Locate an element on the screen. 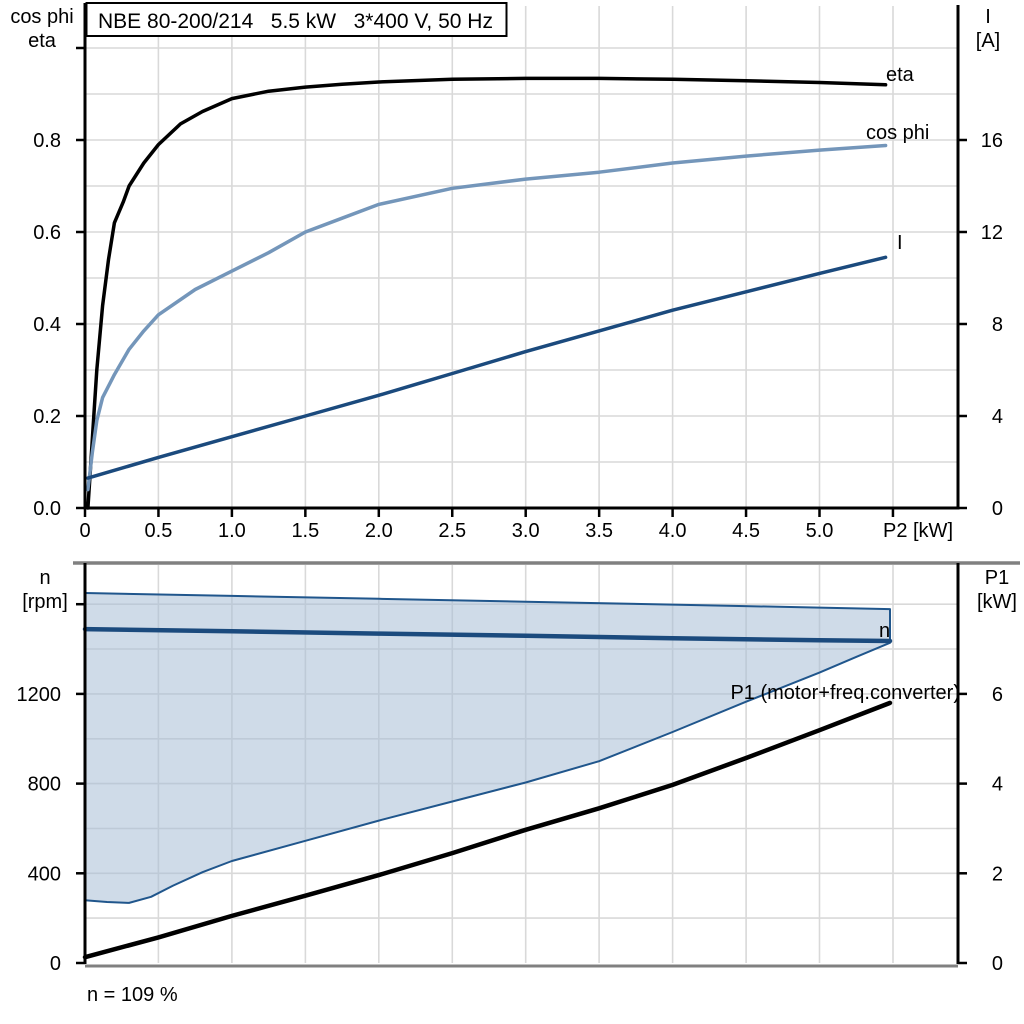  cos-phi-curve-label: cos phi is located at coordinates (897, 133).